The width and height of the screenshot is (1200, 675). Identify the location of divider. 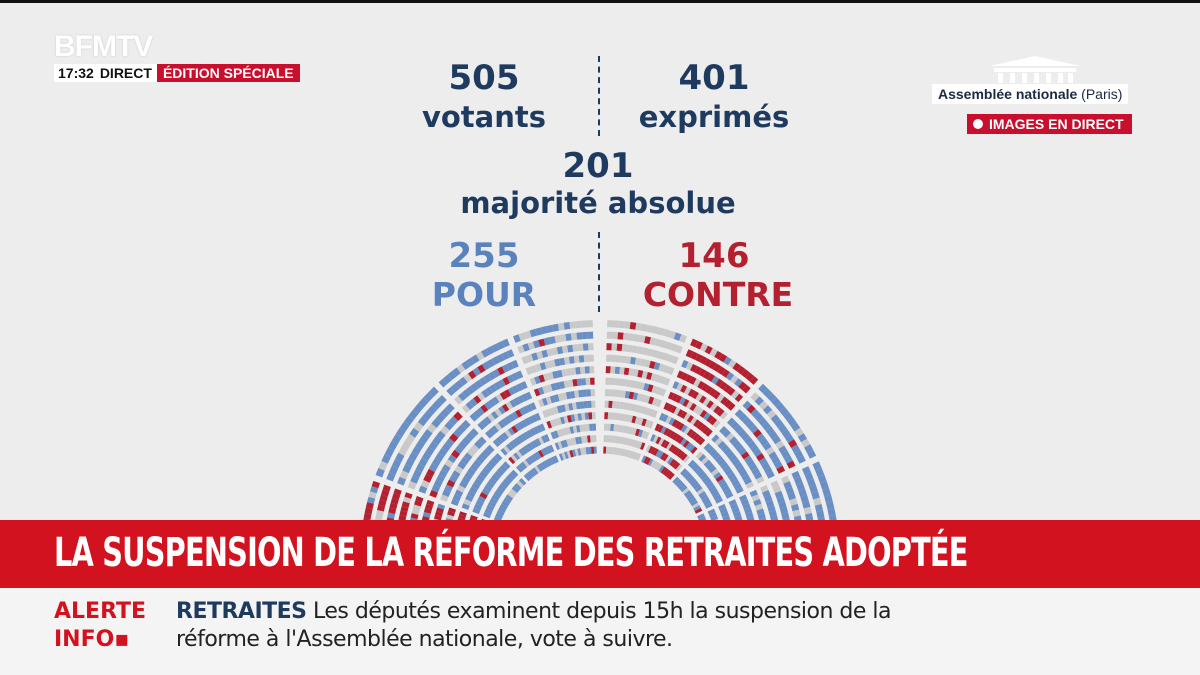
(599, 272).